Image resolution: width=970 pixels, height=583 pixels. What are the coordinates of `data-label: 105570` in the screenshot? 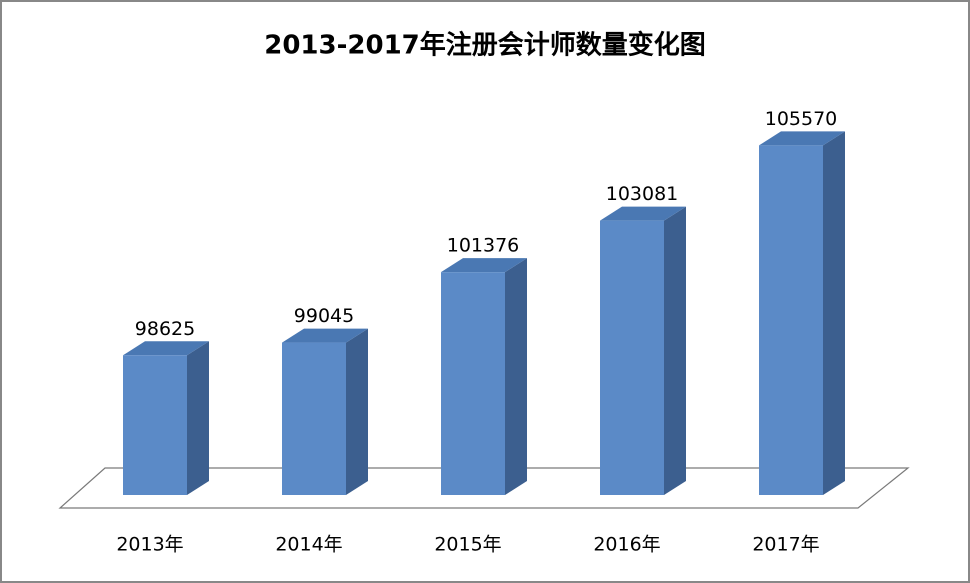 It's located at (801, 119).